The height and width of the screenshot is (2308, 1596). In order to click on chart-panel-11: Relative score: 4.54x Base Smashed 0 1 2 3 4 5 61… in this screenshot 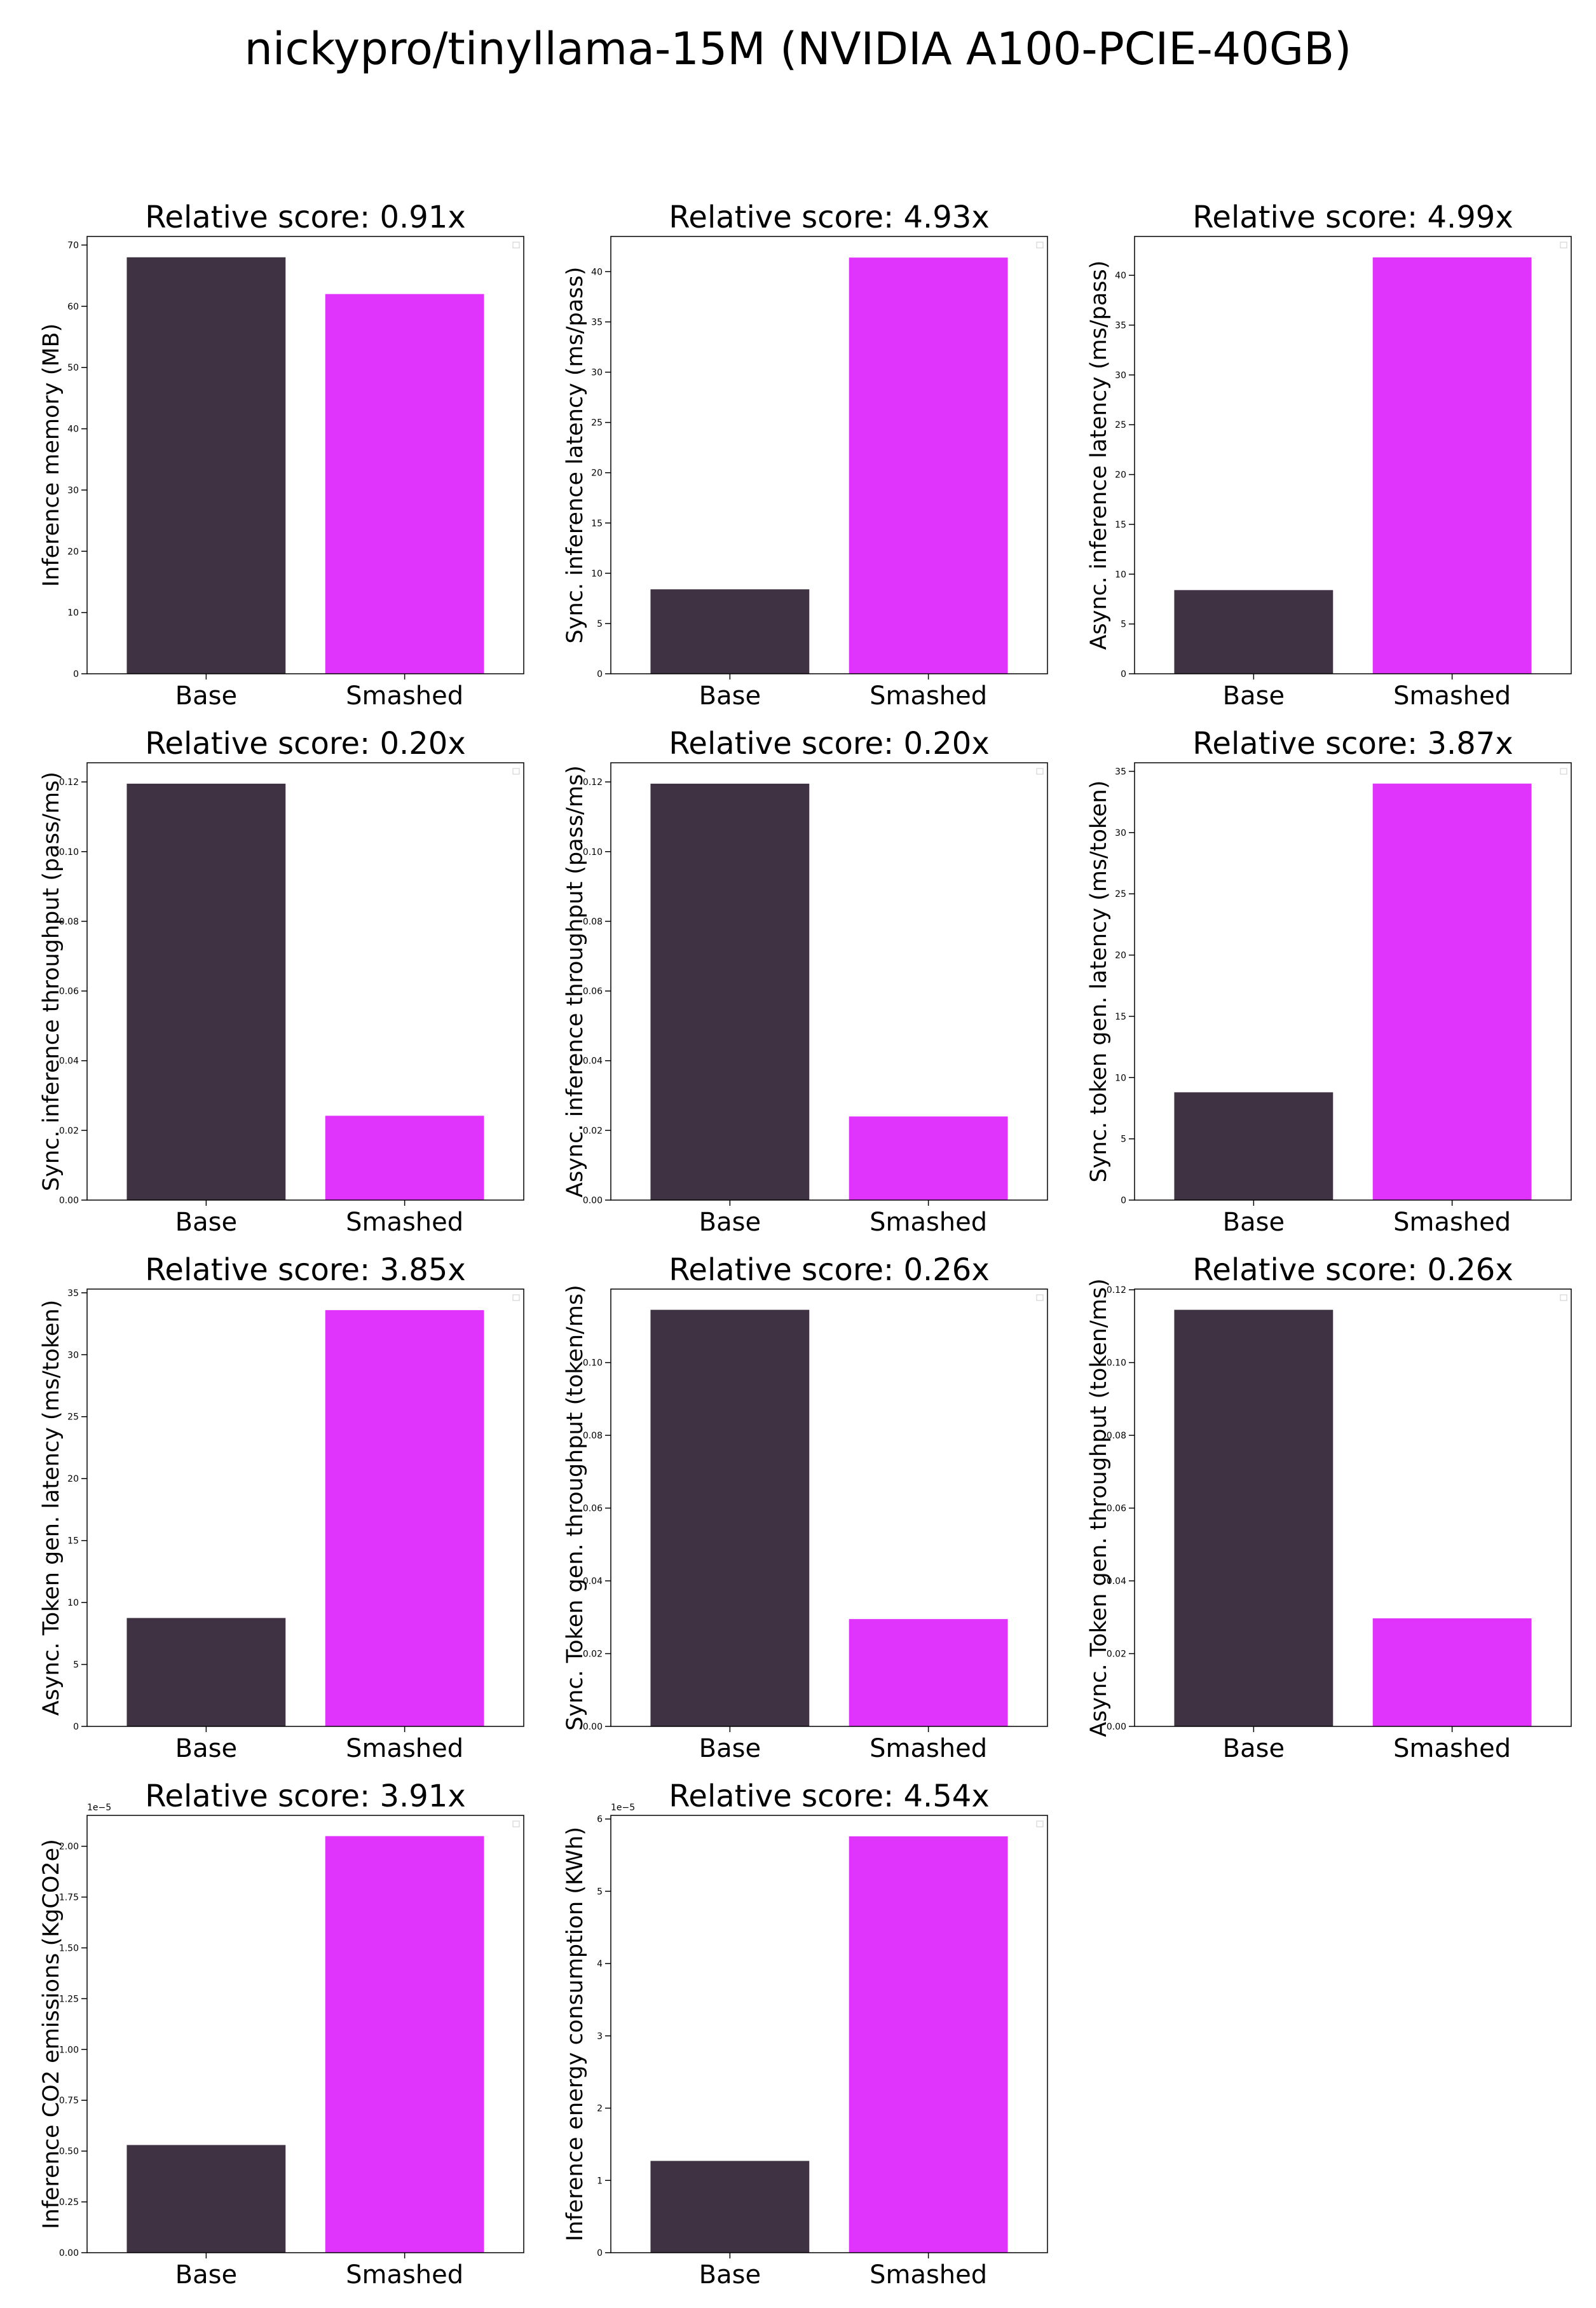, I will do `click(805, 2034)`.